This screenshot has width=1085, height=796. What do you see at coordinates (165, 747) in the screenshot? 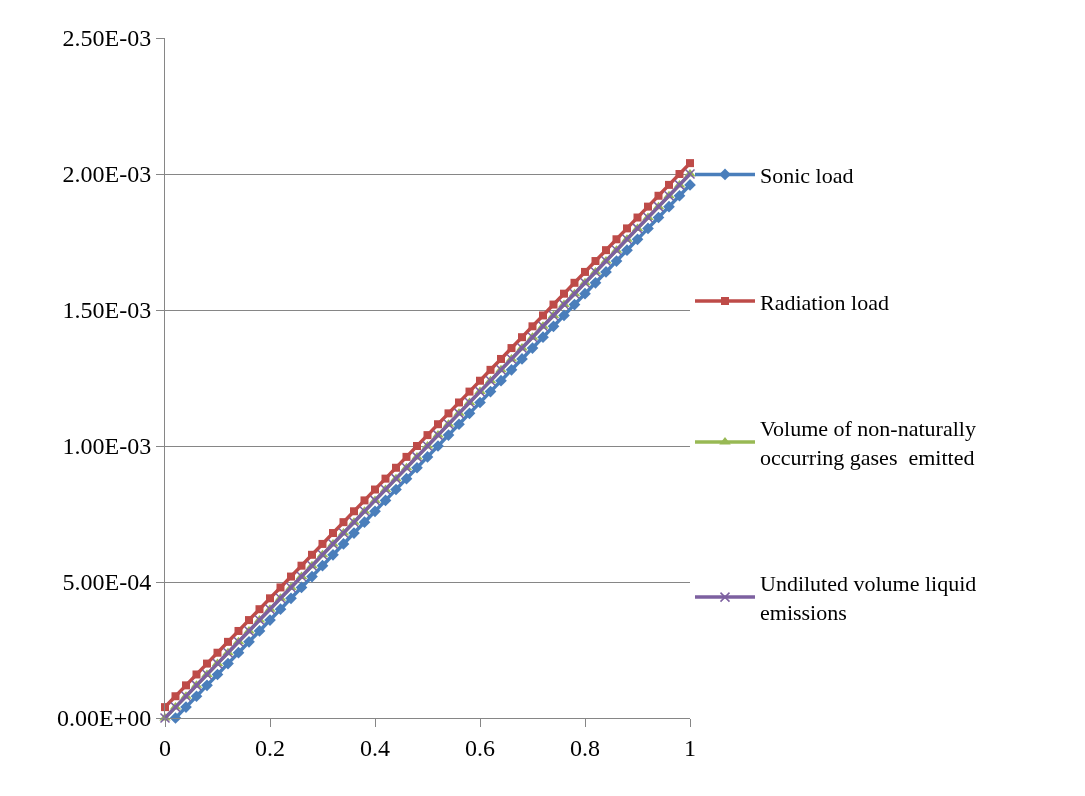
I see `x-tick-label: 0` at bounding box center [165, 747].